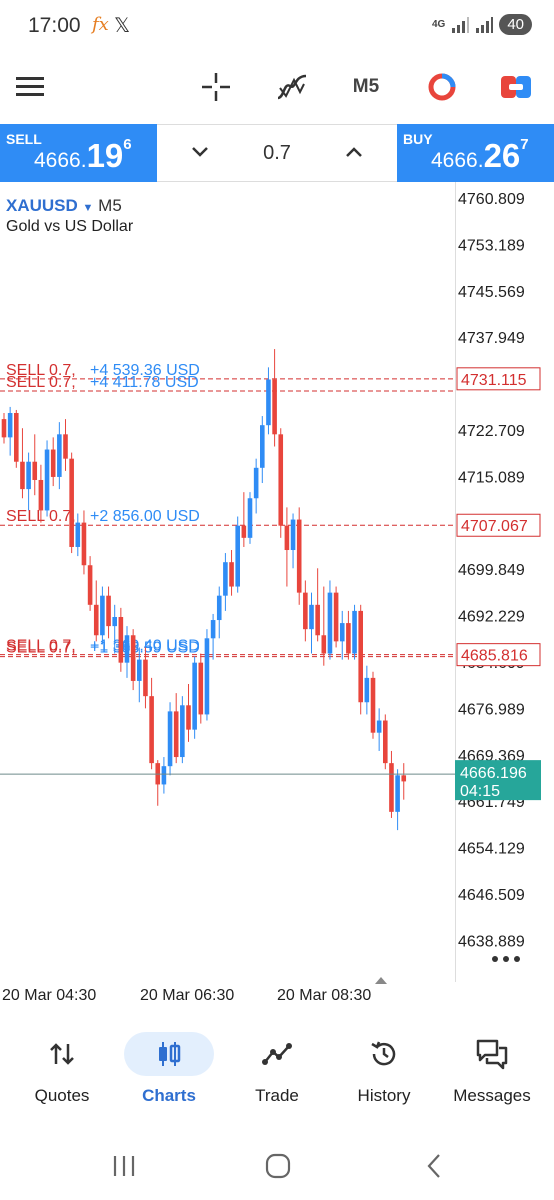 The width and height of the screenshot is (554, 1200). What do you see at coordinates (491, 895) in the screenshot?
I see `price-axis-label: 4646.509` at bounding box center [491, 895].